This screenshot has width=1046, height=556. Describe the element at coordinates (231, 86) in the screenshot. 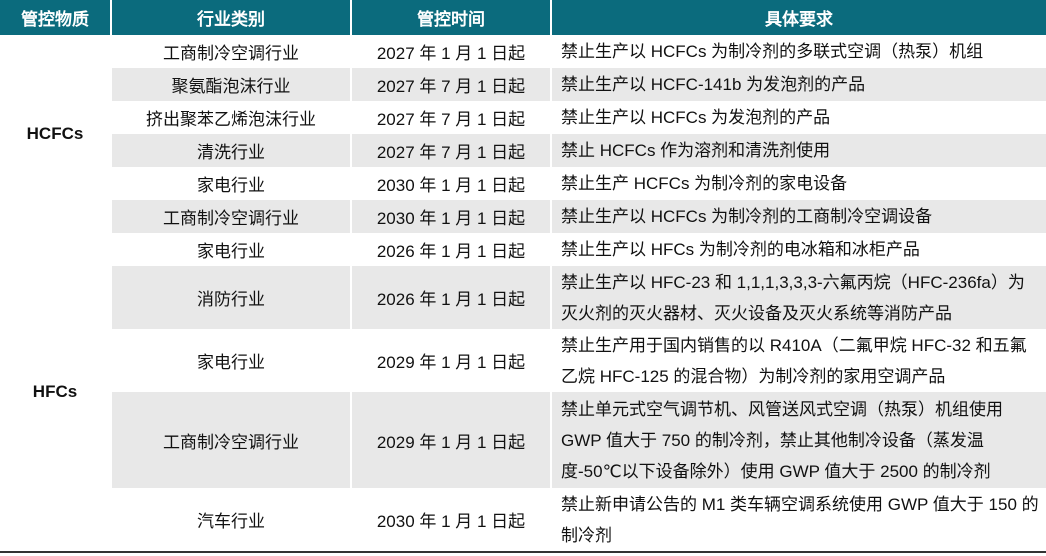

I see `industry-cell: 聚氨酯泡沫行业` at that location.